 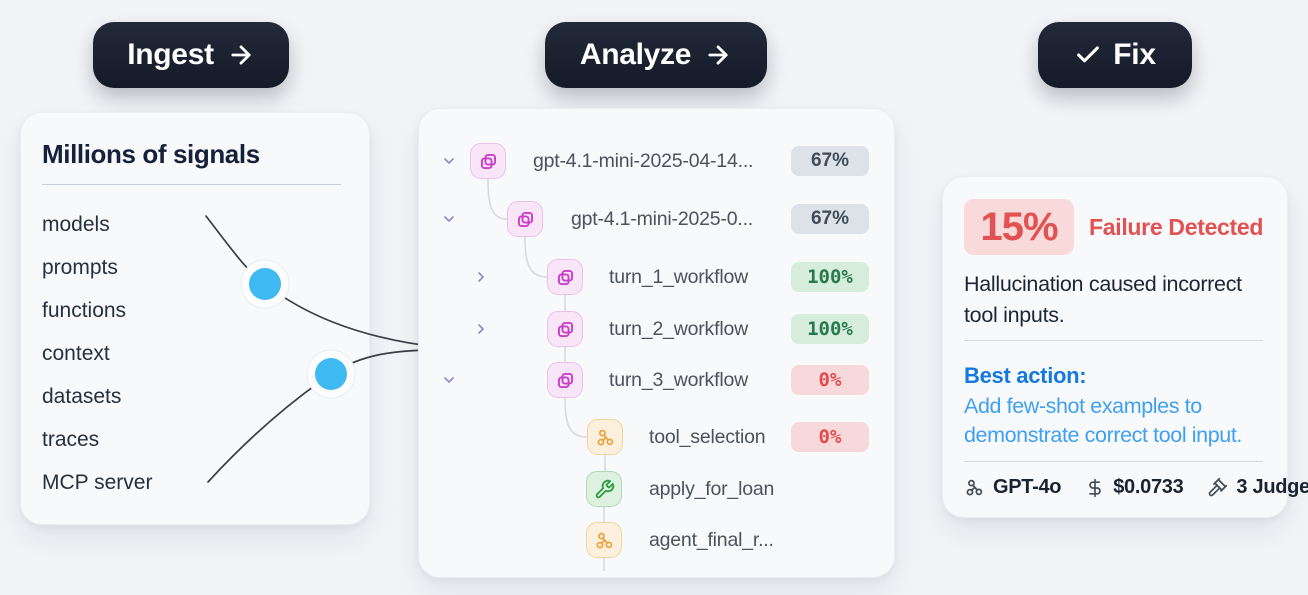 What do you see at coordinates (707, 437) in the screenshot?
I see `tree-node-label: tool_selection` at bounding box center [707, 437].